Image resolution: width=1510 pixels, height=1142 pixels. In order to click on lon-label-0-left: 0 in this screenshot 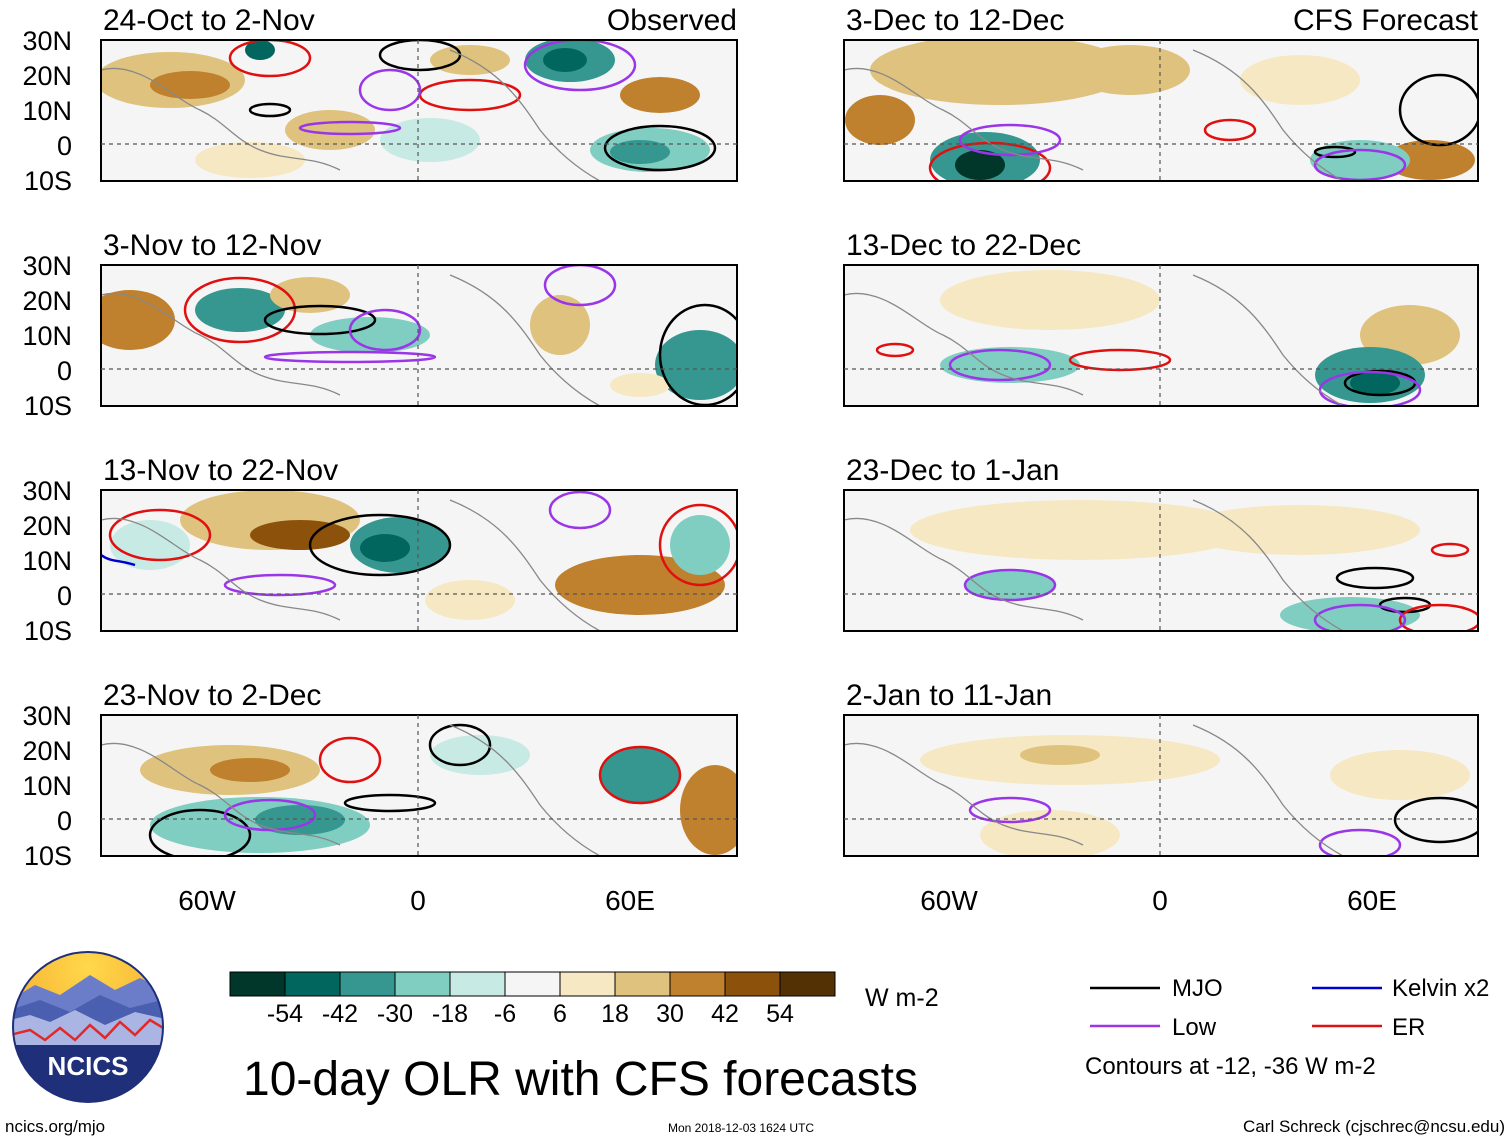, I will do `click(418, 900)`.